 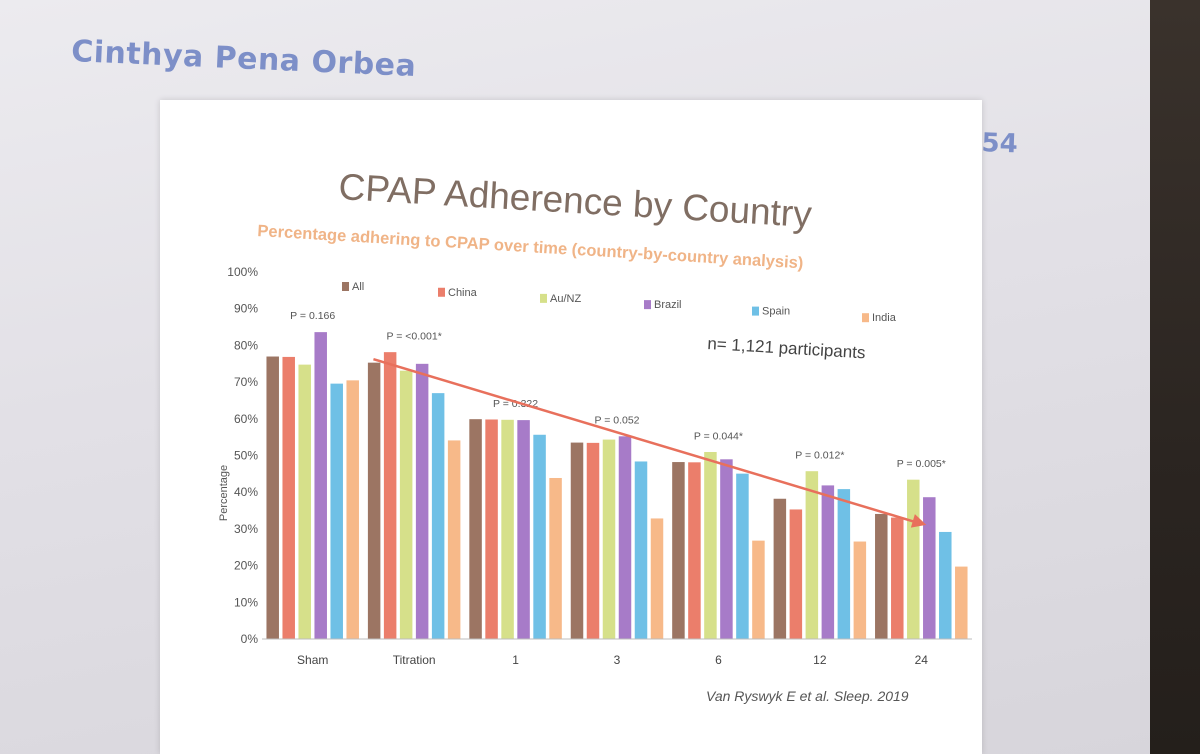 I want to click on legend-swatch-all, so click(x=345, y=286).